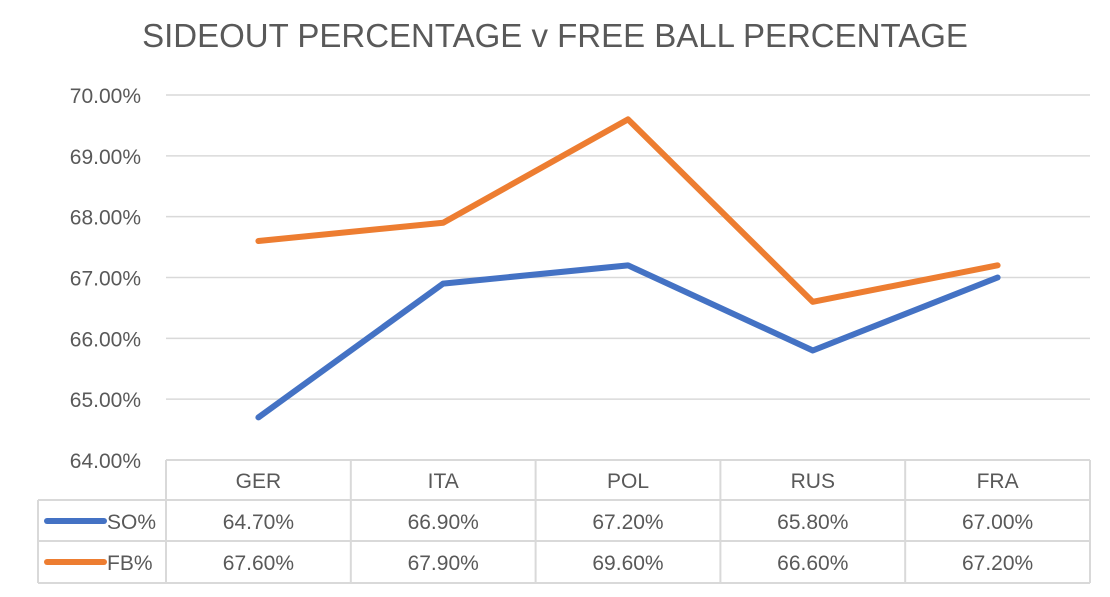 The width and height of the screenshot is (1110, 597). I want to click on y-tick-label: 65.00%, so click(105, 400).